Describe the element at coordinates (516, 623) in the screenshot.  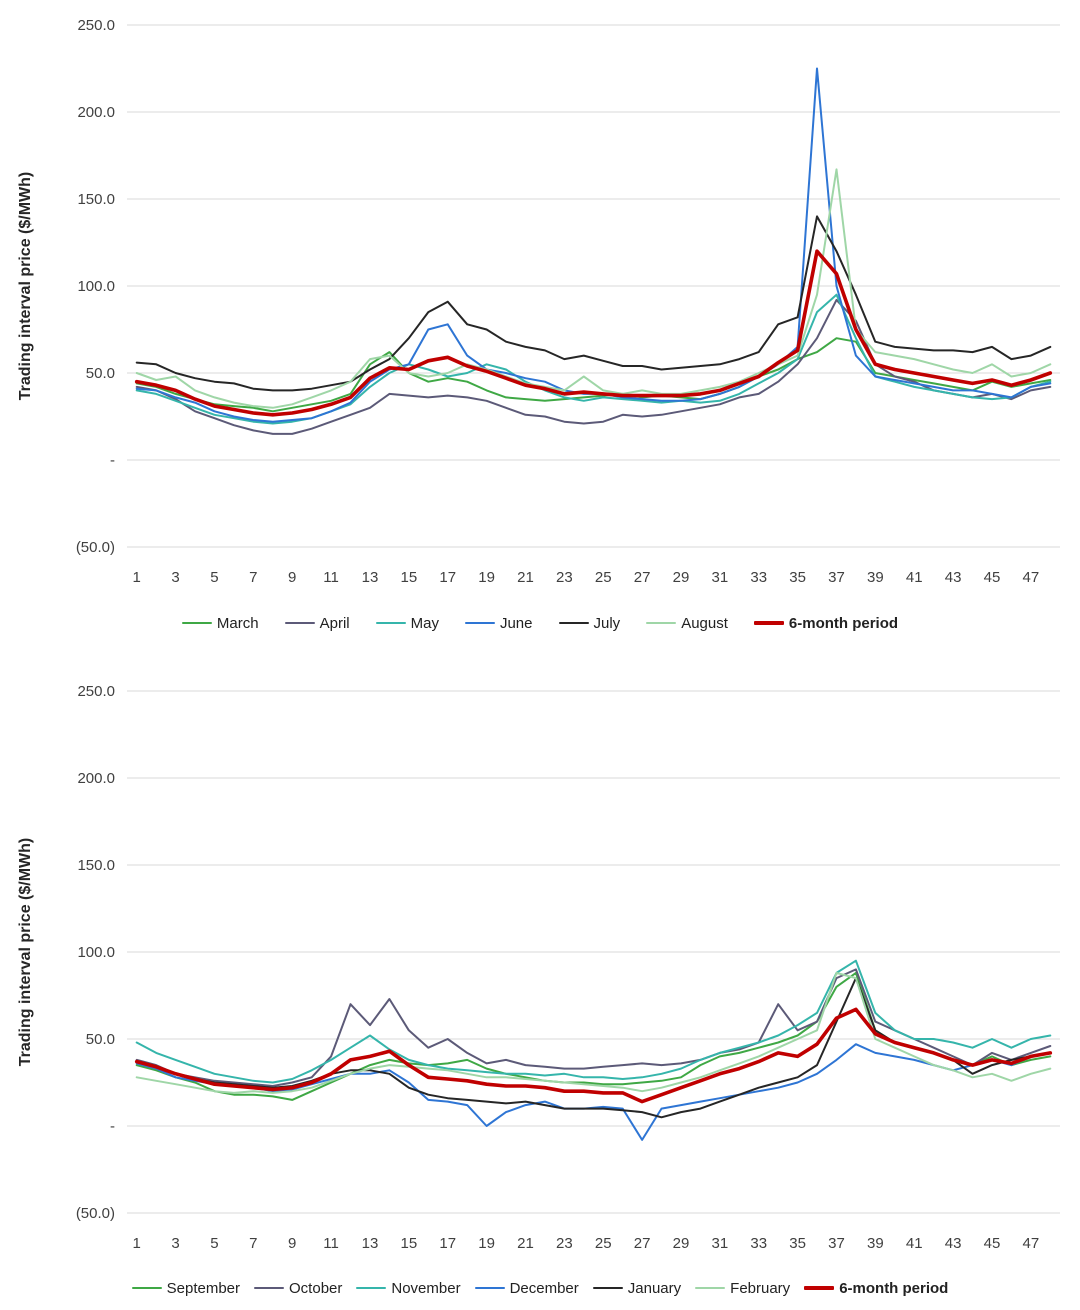
I see `legend-label-june: June` at that location.